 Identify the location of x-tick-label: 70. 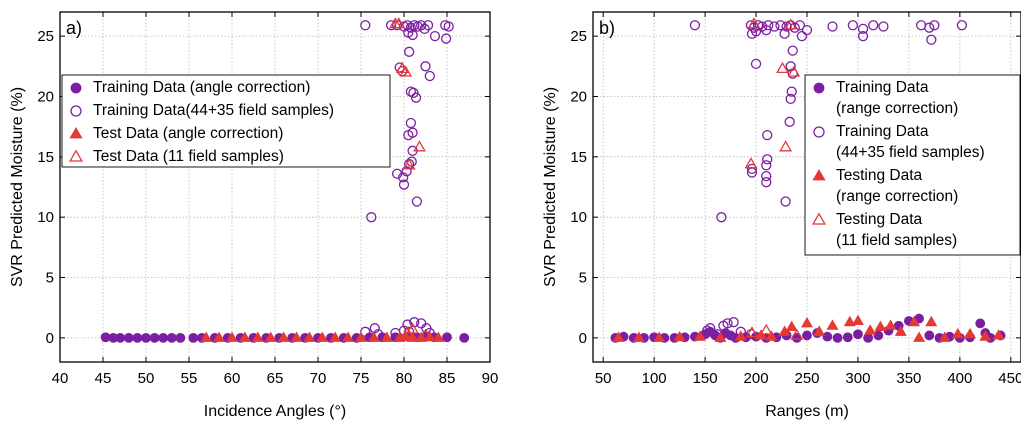
(318, 378).